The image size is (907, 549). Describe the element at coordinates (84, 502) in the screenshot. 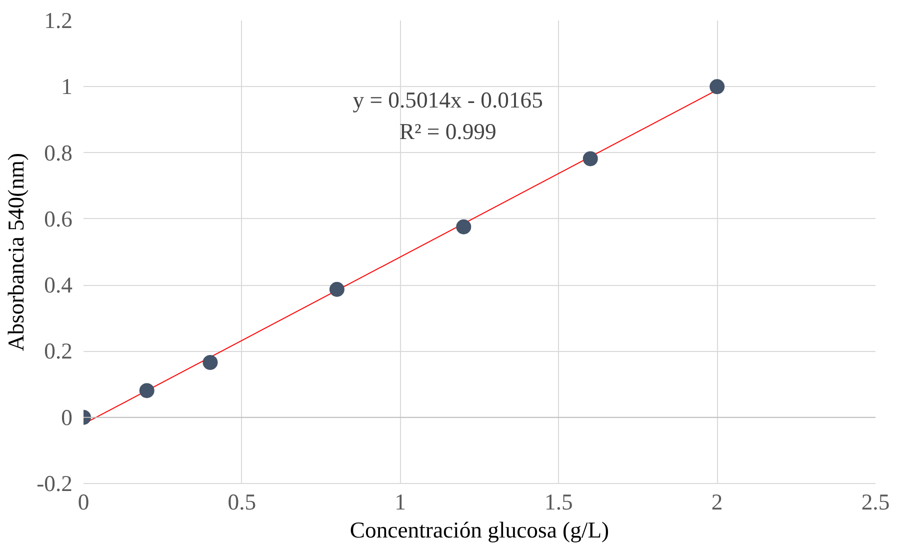

I see `x-tick-label: 0` at that location.